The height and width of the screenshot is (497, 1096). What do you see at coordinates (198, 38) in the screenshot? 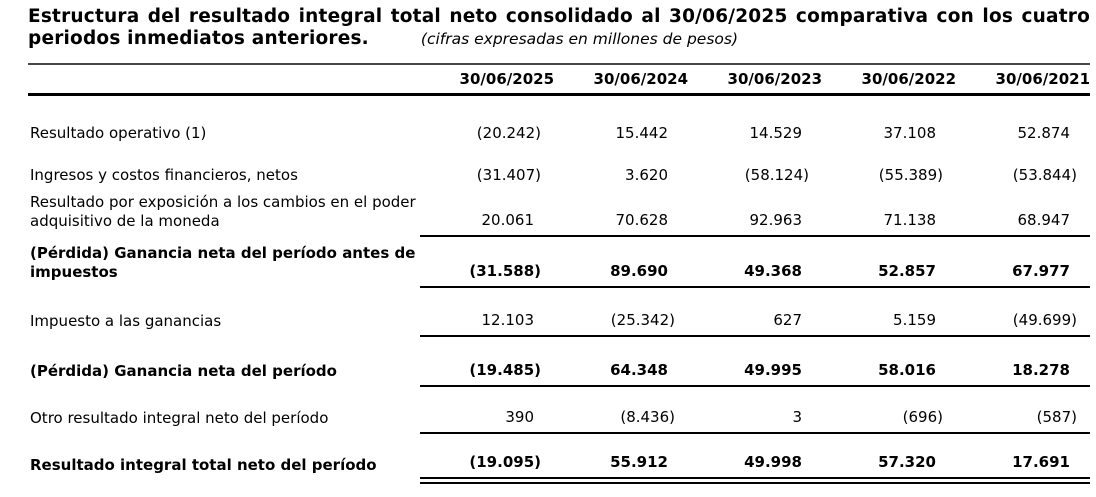
I see `title-line-2: periodos inmediatos anteriores.` at bounding box center [198, 38].